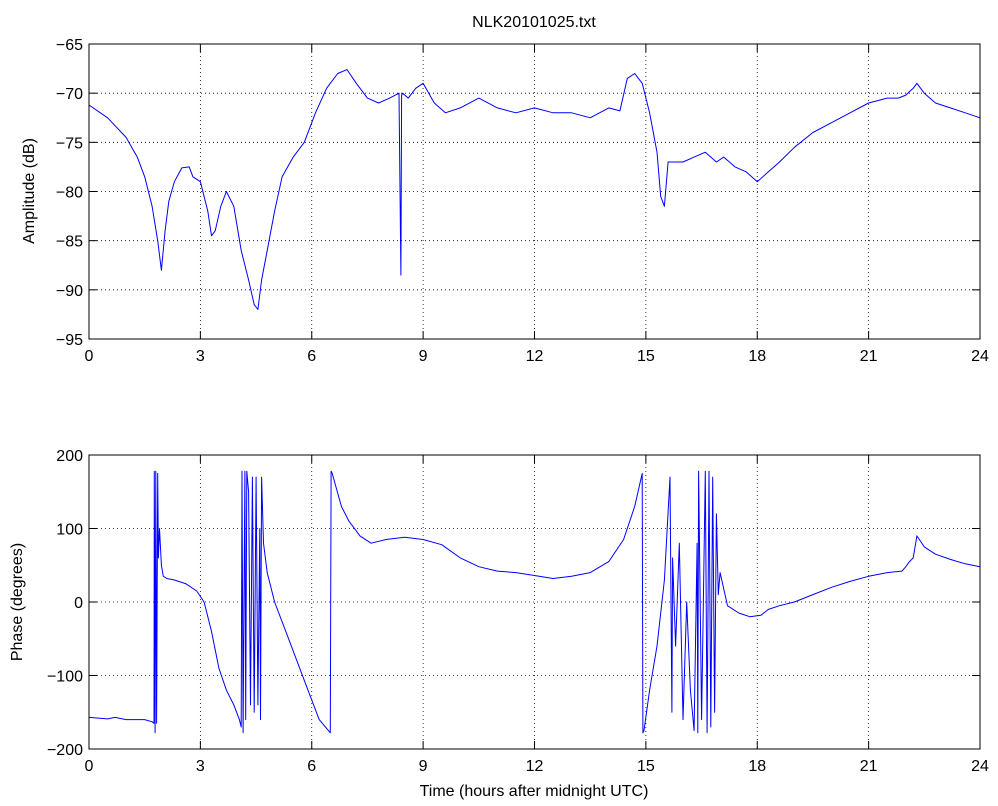 This screenshot has width=998, height=806. What do you see at coordinates (65, 750) in the screenshot?
I see `y-tick-label: −200` at bounding box center [65, 750].